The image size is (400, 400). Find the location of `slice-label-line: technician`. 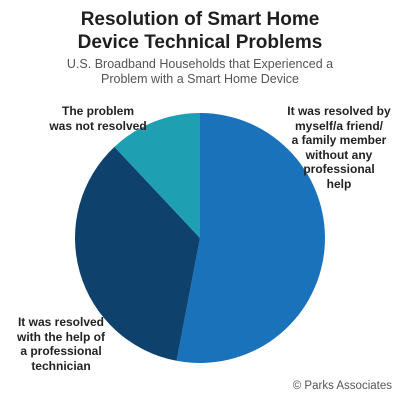

slice-label-line: technician is located at coordinates (61, 365).